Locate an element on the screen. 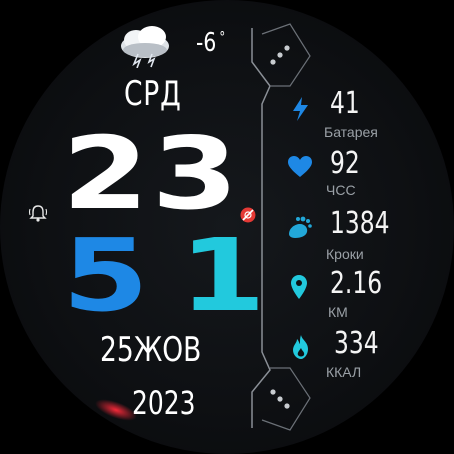 This screenshot has width=454, height=454. hours: 23 is located at coordinates (150, 174).